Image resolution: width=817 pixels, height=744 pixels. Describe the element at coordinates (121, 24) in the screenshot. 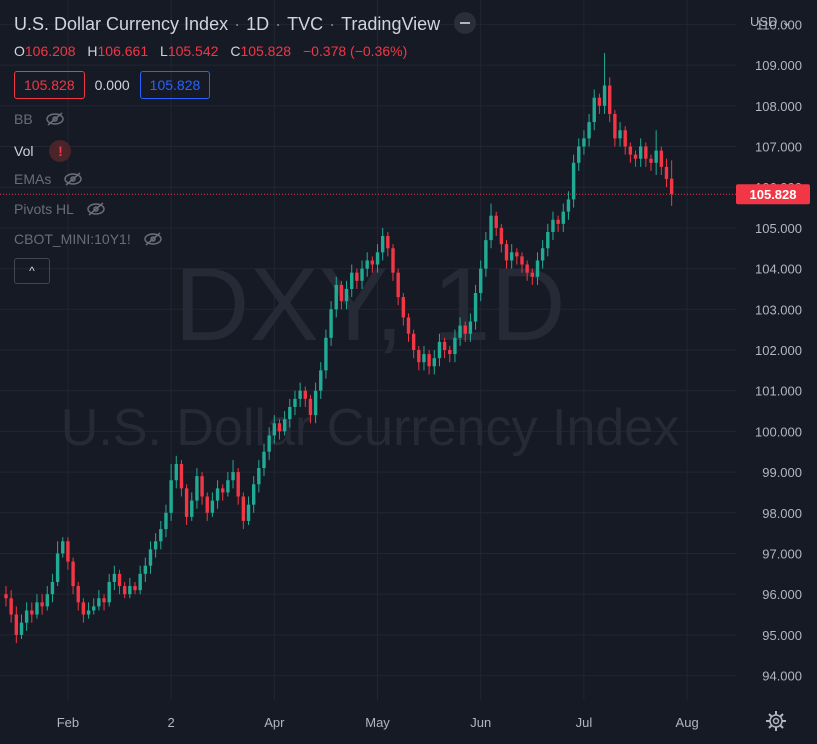

I see `symbol-name: U.S. Dollar Currency Index` at that location.